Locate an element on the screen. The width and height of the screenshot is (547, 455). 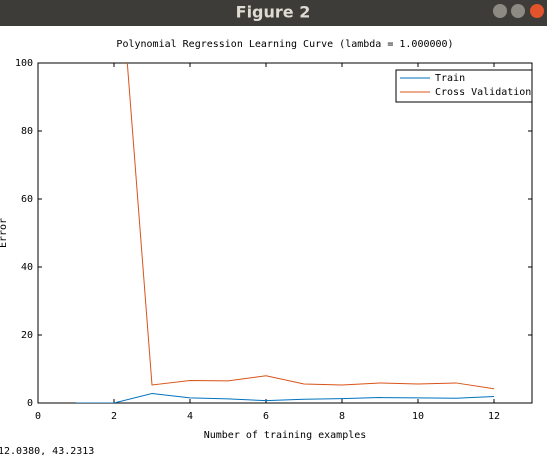
y-tick-label: 0 is located at coordinates (30, 403).